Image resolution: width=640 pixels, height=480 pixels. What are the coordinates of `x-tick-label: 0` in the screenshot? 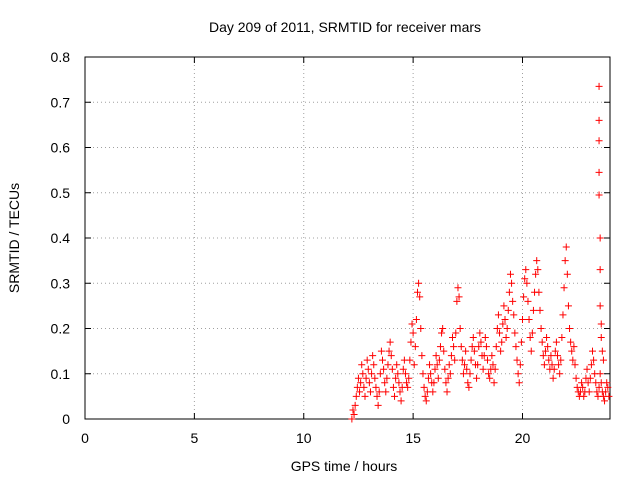 It's located at (85, 438).